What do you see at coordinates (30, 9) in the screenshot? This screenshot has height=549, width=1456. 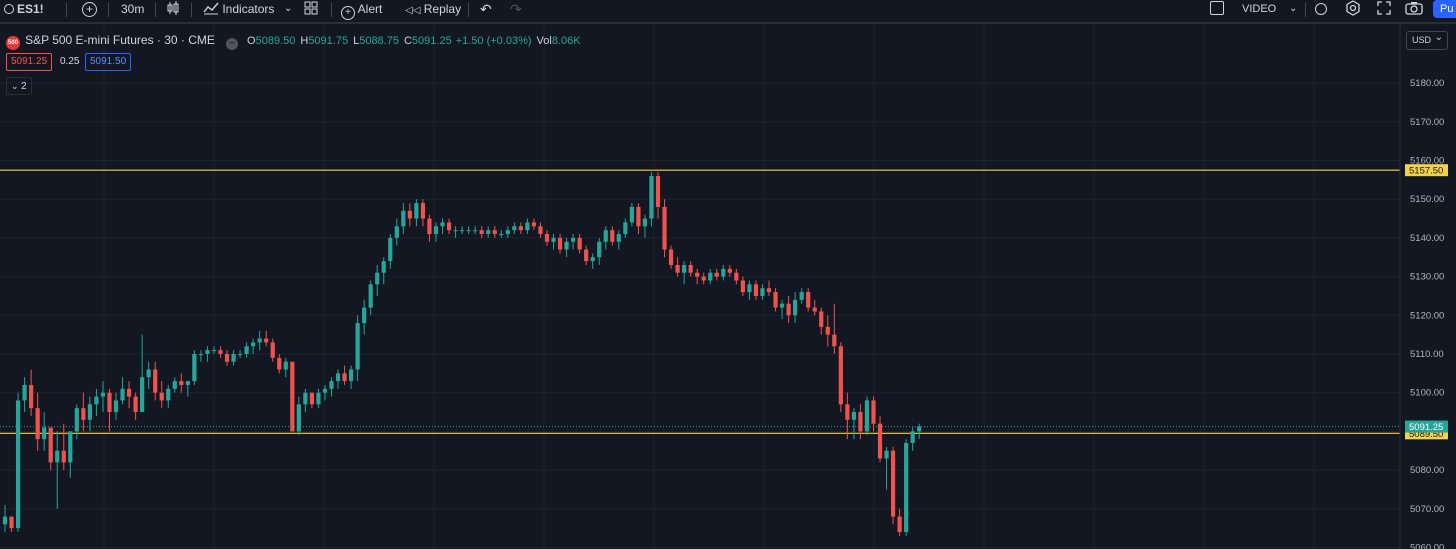 I see `symbol-label: ES1!` at bounding box center [30, 9].